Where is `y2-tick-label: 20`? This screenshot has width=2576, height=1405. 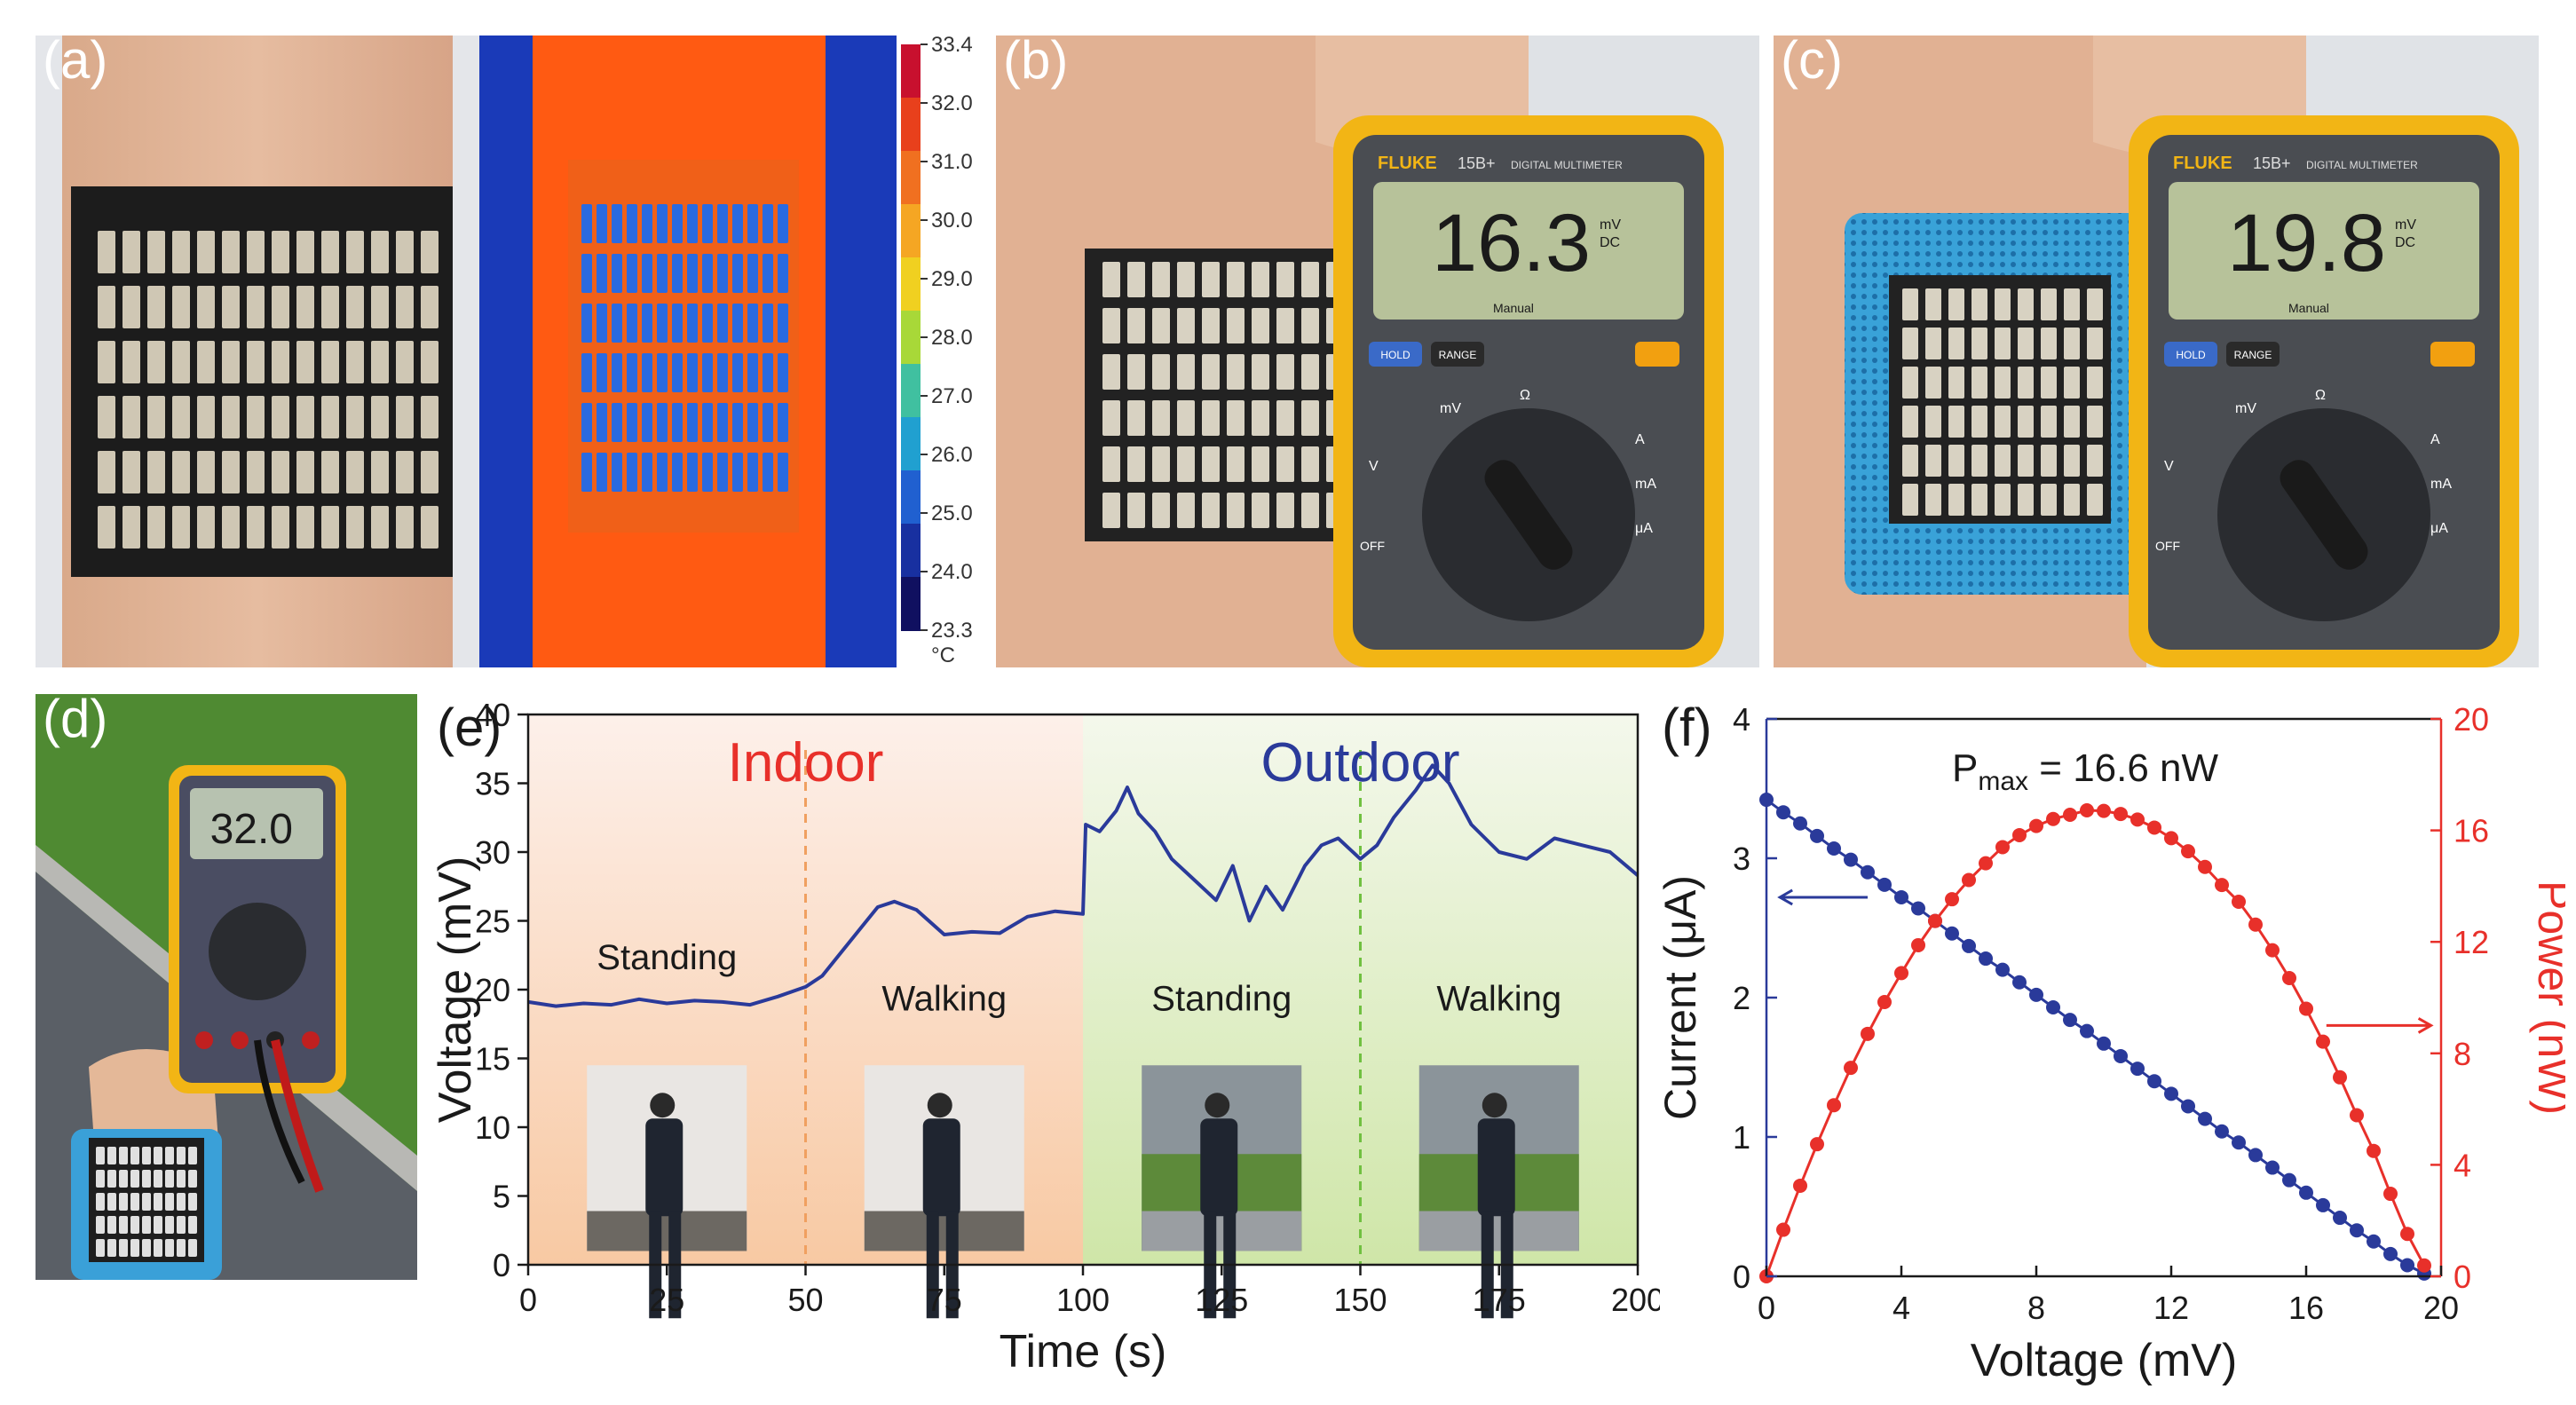
y2-tick-label: 20 is located at coordinates (2471, 719).